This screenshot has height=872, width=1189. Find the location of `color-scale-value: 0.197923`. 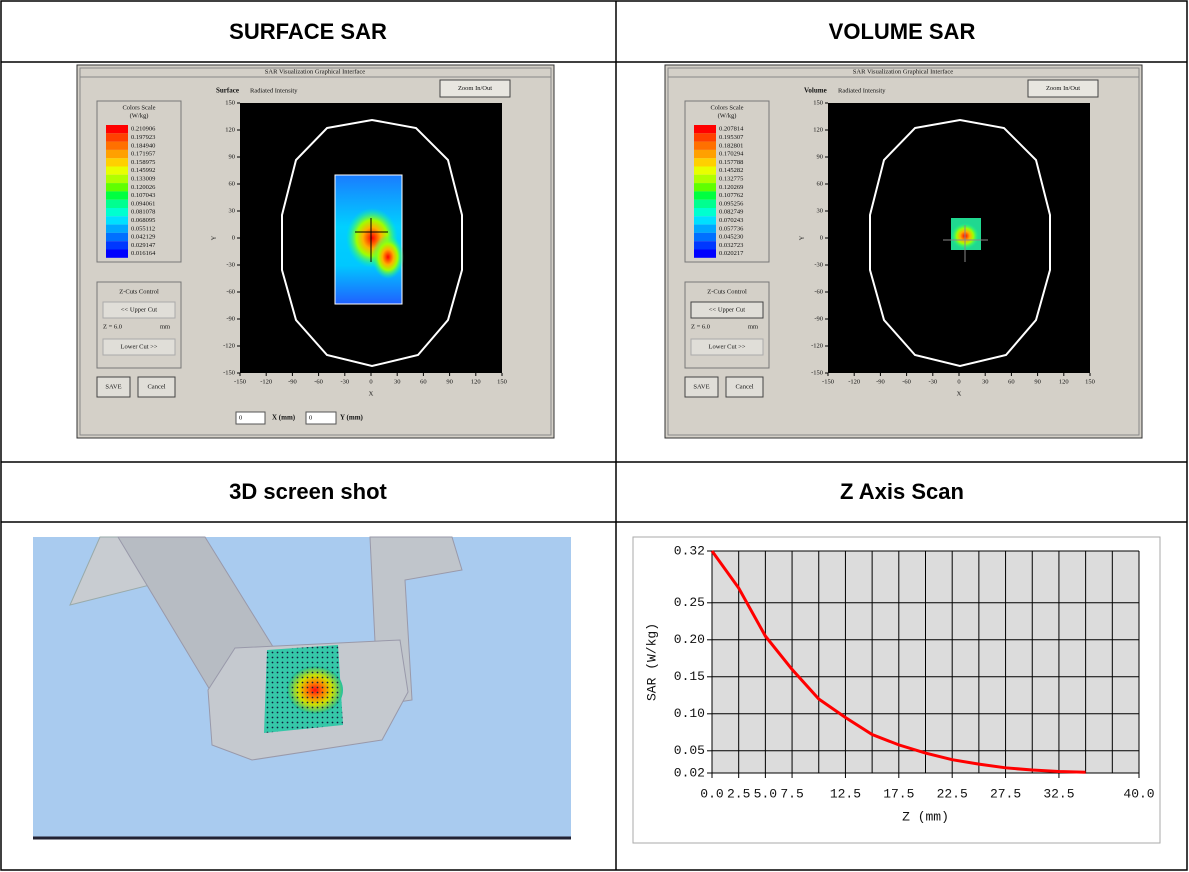

color-scale-value: 0.197923 is located at coordinates (143, 137).